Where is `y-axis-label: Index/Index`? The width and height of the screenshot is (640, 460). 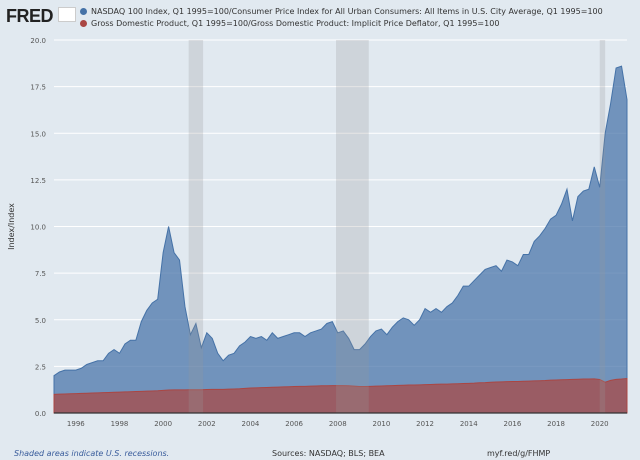 y-axis-label: Index/Index is located at coordinates (11, 226).